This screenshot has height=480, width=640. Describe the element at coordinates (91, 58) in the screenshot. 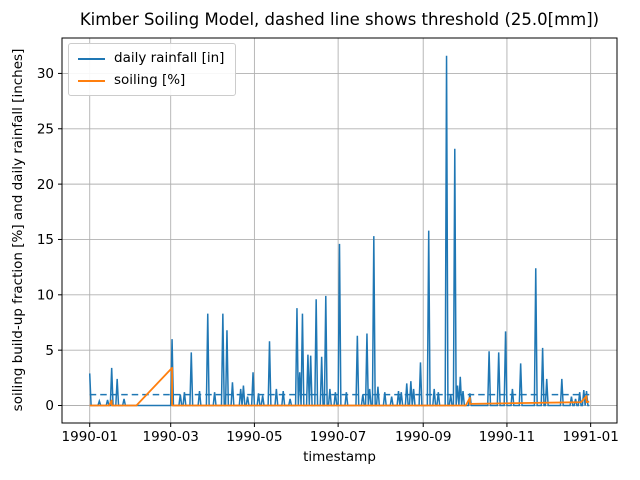

I see `rainfall-line-swatch` at that location.